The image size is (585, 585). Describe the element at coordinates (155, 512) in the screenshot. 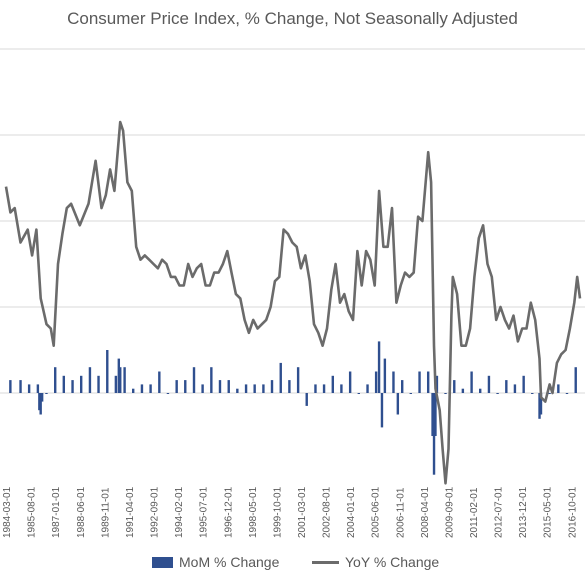

I see `x-tick-label: 1992-09-01` at that location.